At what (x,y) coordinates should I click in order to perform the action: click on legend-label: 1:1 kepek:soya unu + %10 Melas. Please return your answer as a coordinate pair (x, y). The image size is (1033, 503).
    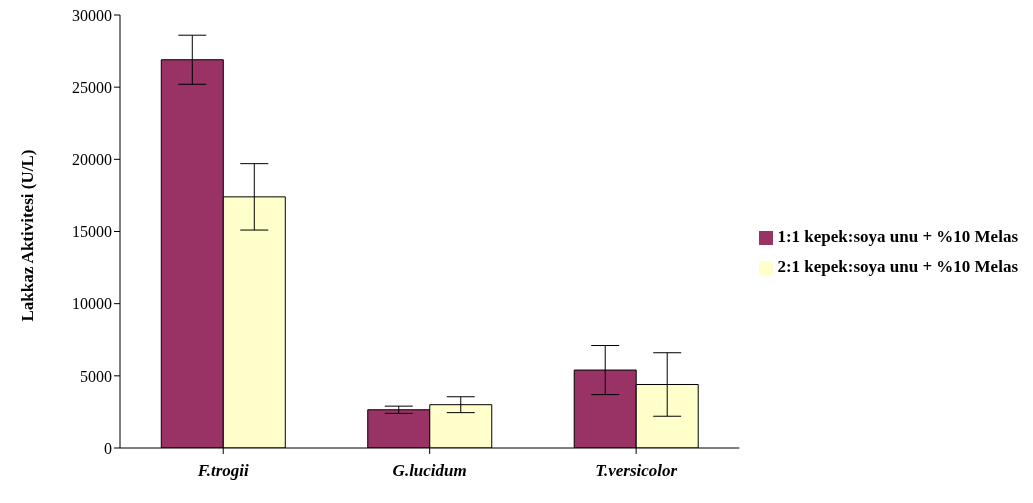
    Looking at the image, I should click on (897, 236).